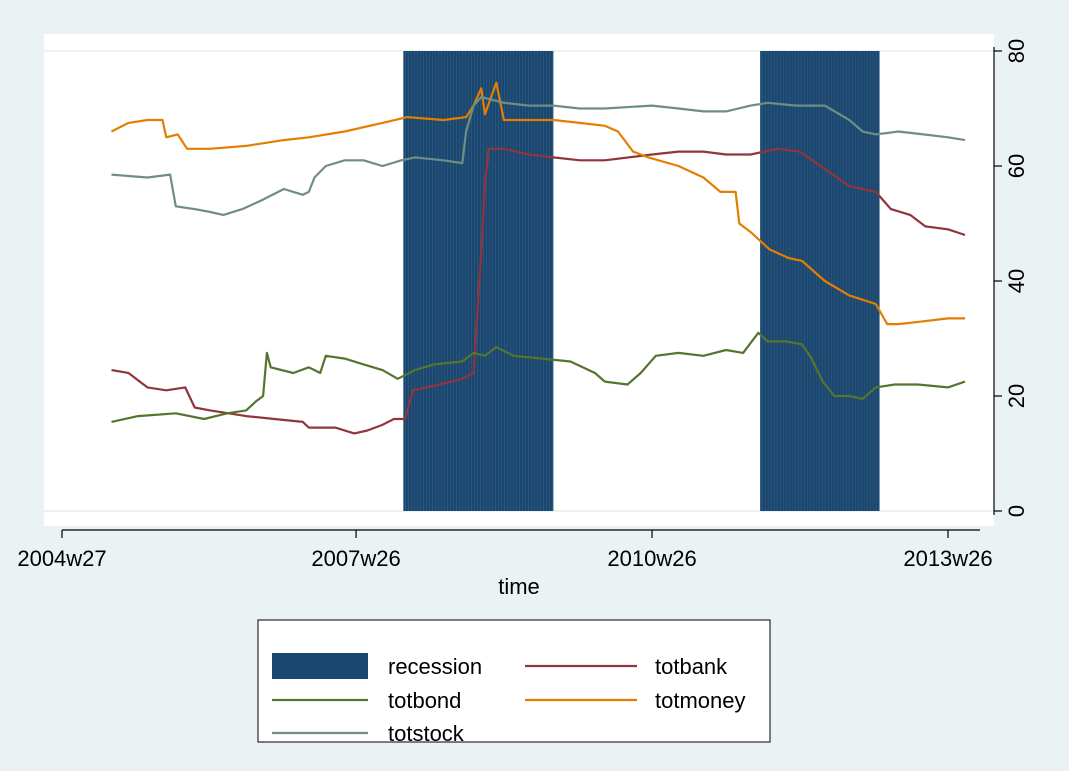  Describe the element at coordinates (1016, 281) in the screenshot. I see `y-tick-label: 40` at that location.